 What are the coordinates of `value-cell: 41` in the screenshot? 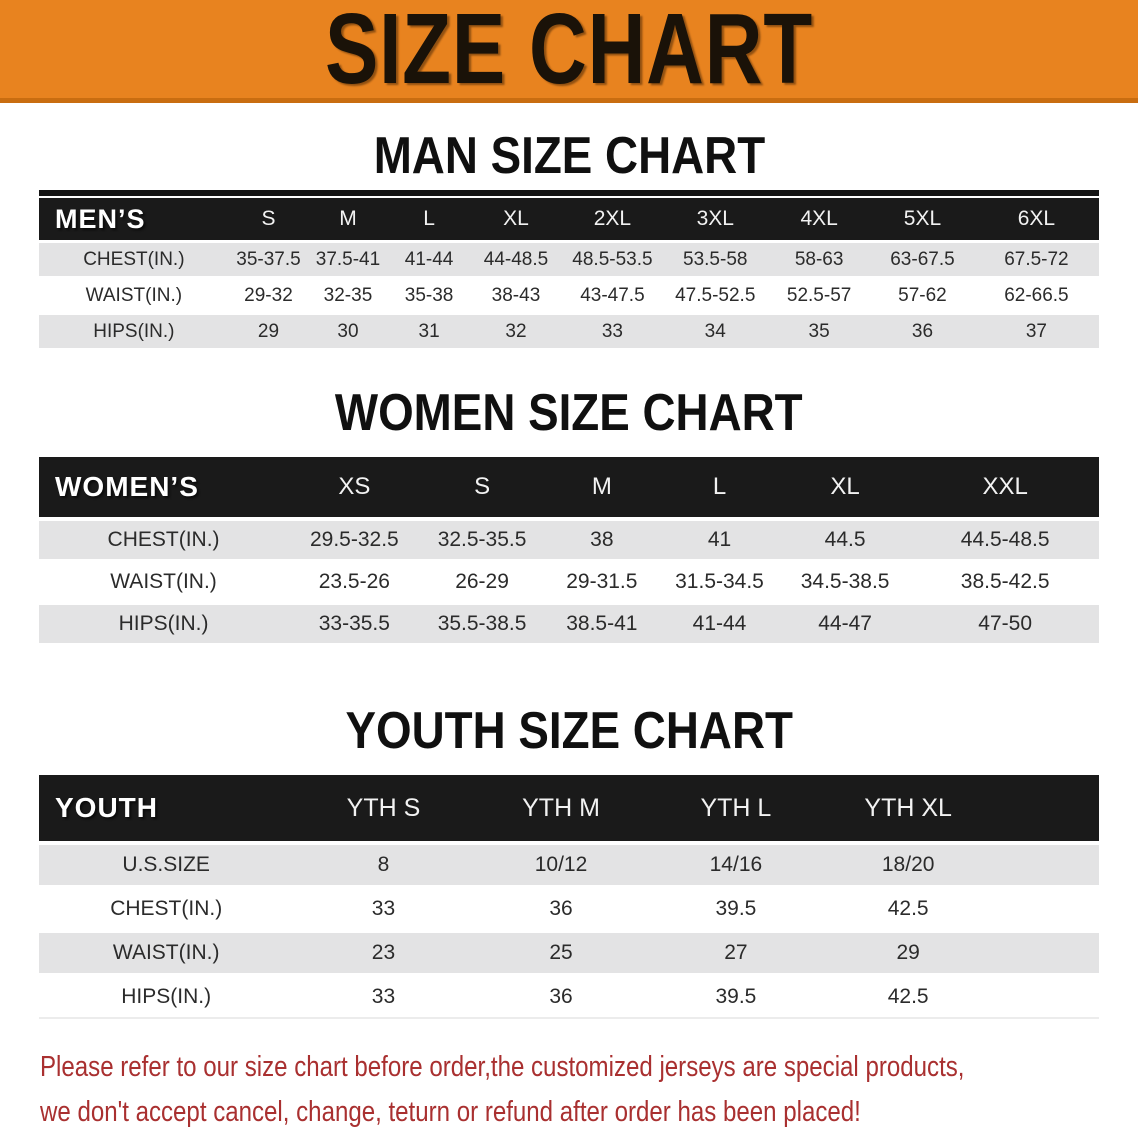 It's located at (719, 539).